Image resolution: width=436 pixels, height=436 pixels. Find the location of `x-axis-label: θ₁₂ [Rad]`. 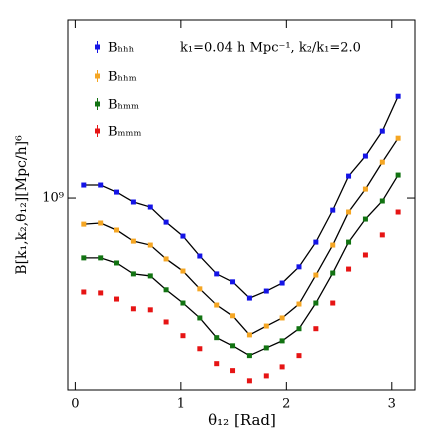

x-axis-label: θ₁₂ [Rad] is located at coordinates (242, 420).